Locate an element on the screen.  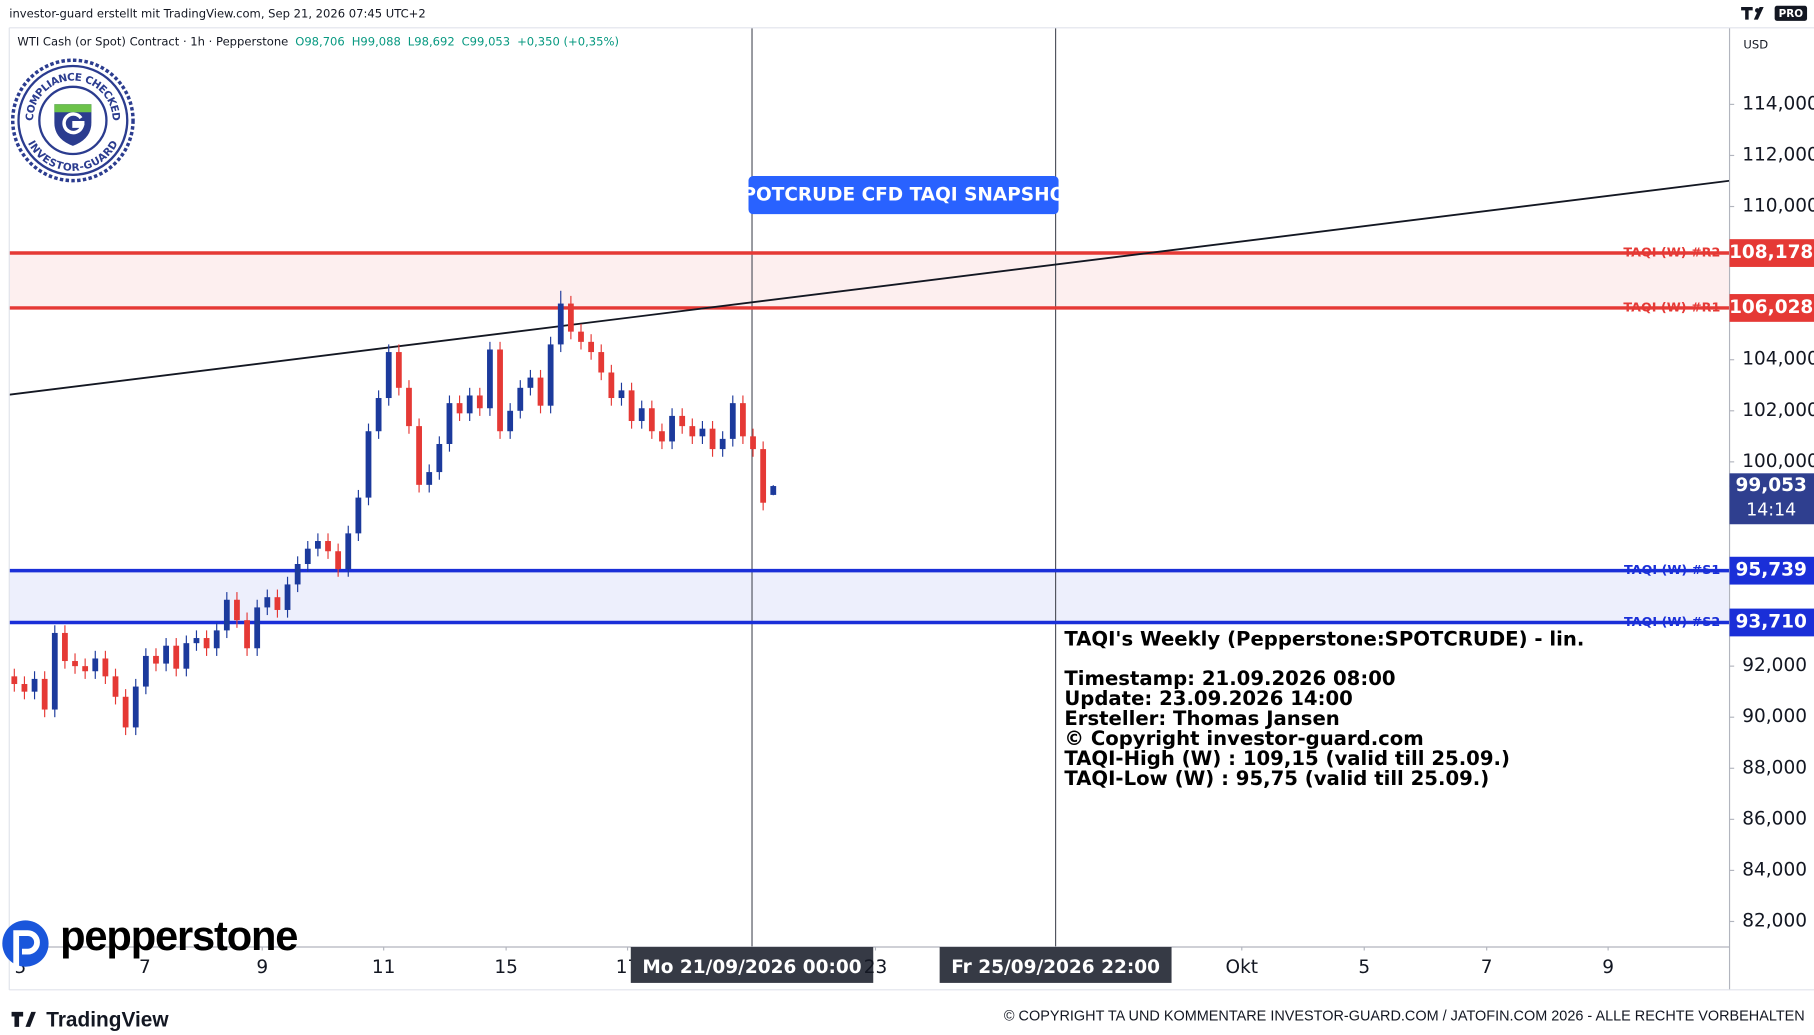
last-price-countdown: 14:14 is located at coordinates (1771, 510).